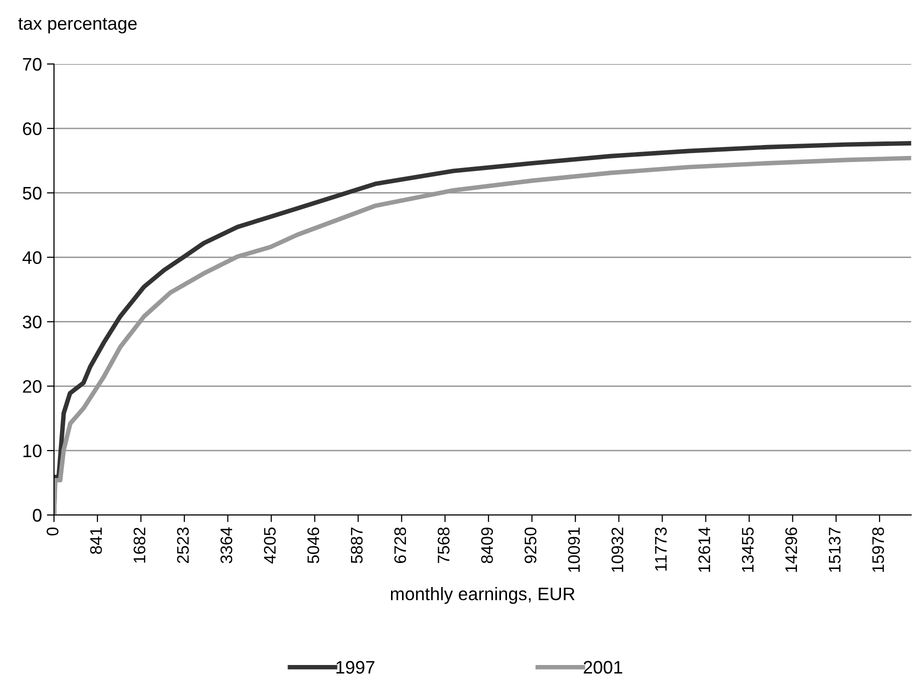 The width and height of the screenshot is (913, 697). What do you see at coordinates (704, 549) in the screenshot?
I see `x-tick-label: 12614` at bounding box center [704, 549].